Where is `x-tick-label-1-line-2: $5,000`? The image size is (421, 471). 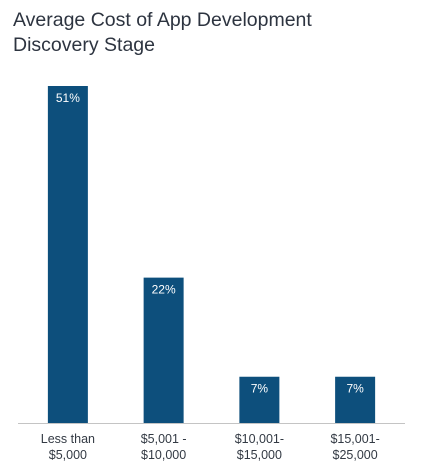
x-tick-label-1-line-2: $5,000 is located at coordinates (68, 455).